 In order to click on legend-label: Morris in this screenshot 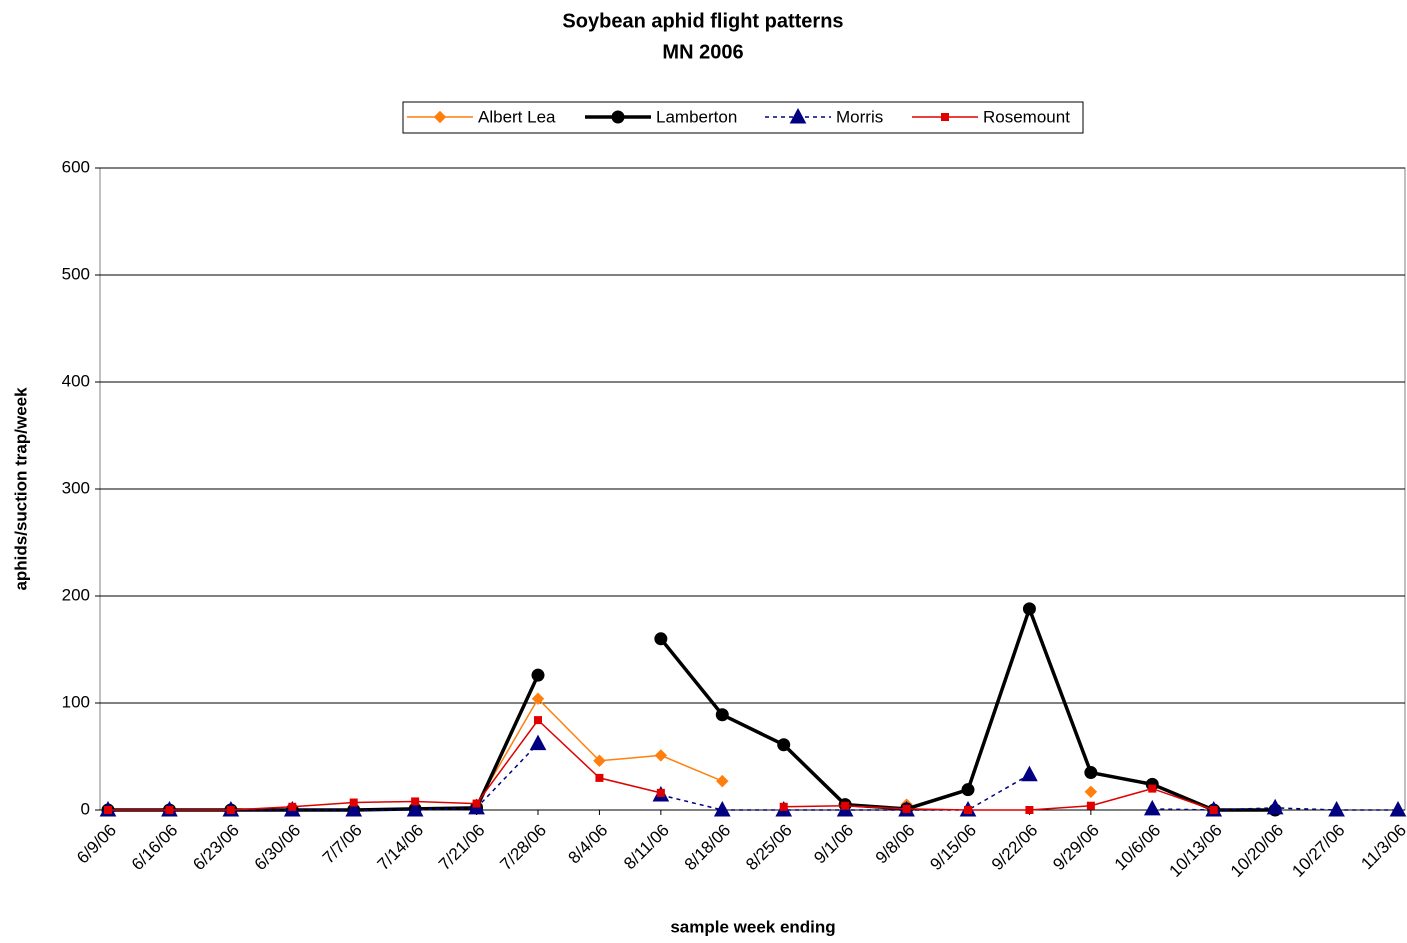, I will do `click(859, 116)`.